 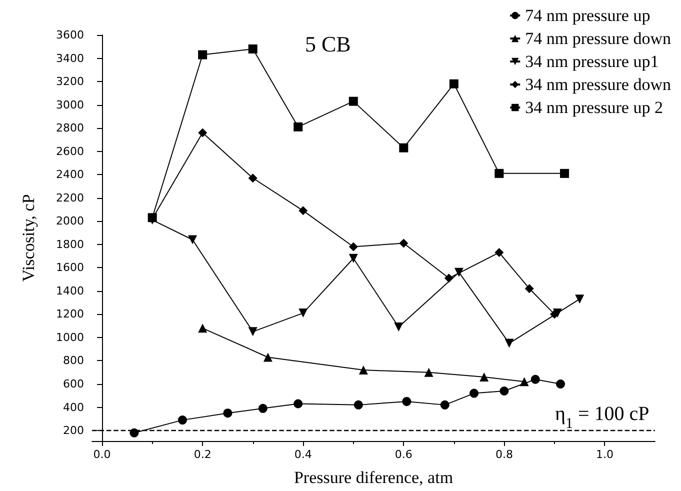 What do you see at coordinates (73, 361) in the screenshot?
I see `y-tick-label: 800` at bounding box center [73, 361].